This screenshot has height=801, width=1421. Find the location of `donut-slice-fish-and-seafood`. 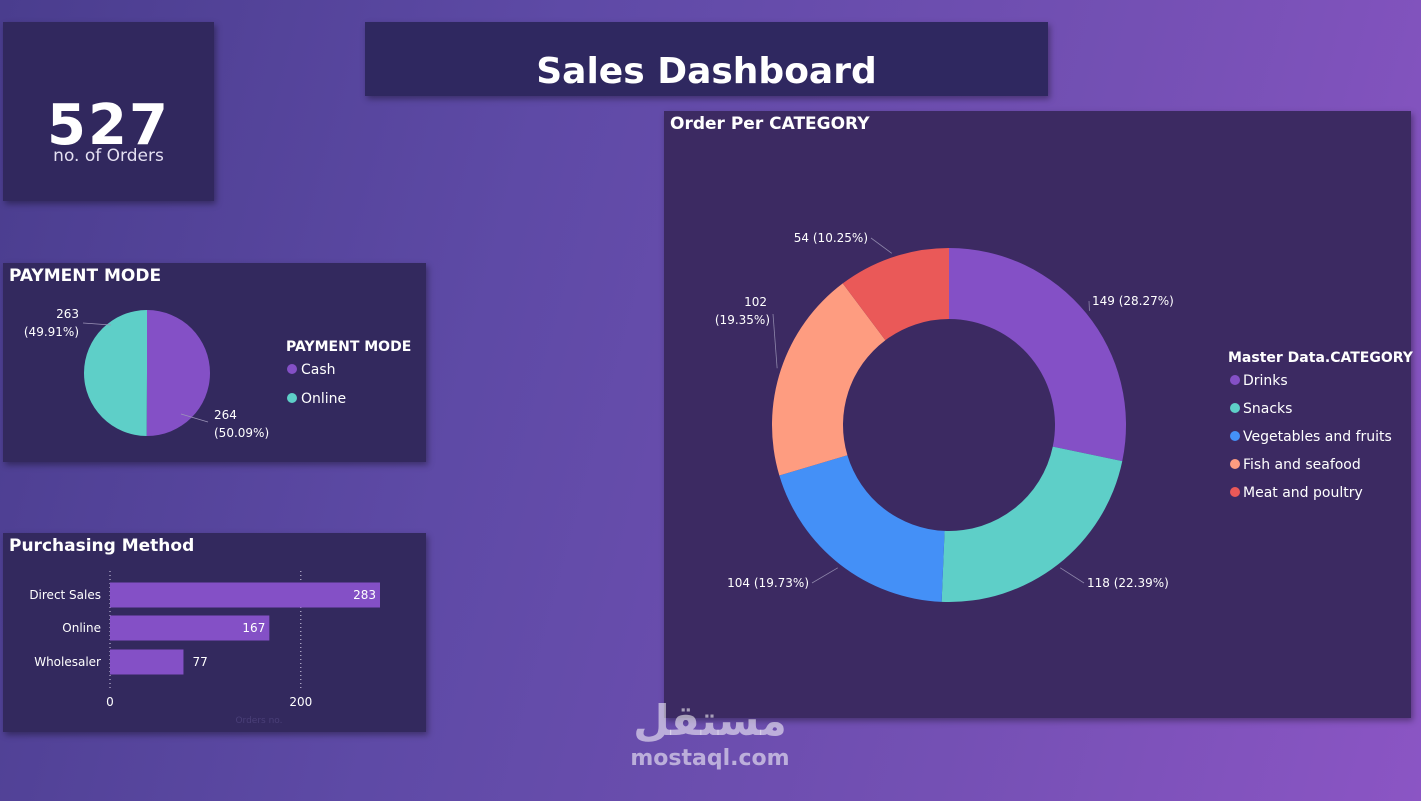

donut-slice-fish-and-seafood is located at coordinates (829, 379).